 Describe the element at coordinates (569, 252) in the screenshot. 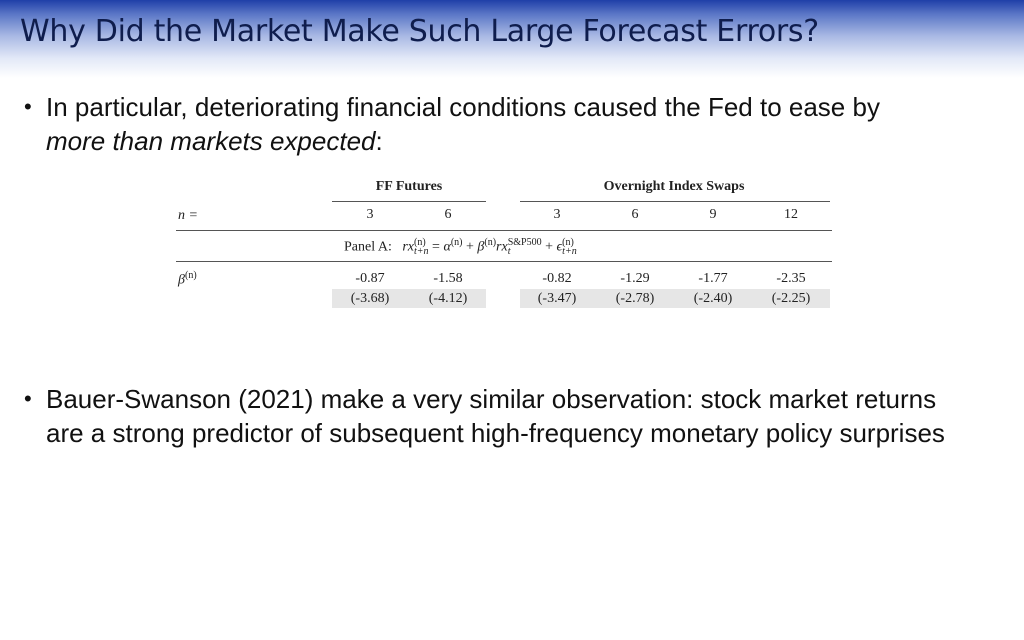

I see `eq-eps-sub: t+n` at that location.